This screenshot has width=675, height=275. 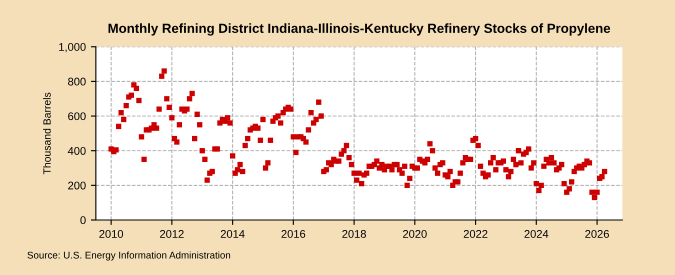 What do you see at coordinates (294, 234) in the screenshot?
I see `x-tick-label: 2016` at bounding box center [294, 234].